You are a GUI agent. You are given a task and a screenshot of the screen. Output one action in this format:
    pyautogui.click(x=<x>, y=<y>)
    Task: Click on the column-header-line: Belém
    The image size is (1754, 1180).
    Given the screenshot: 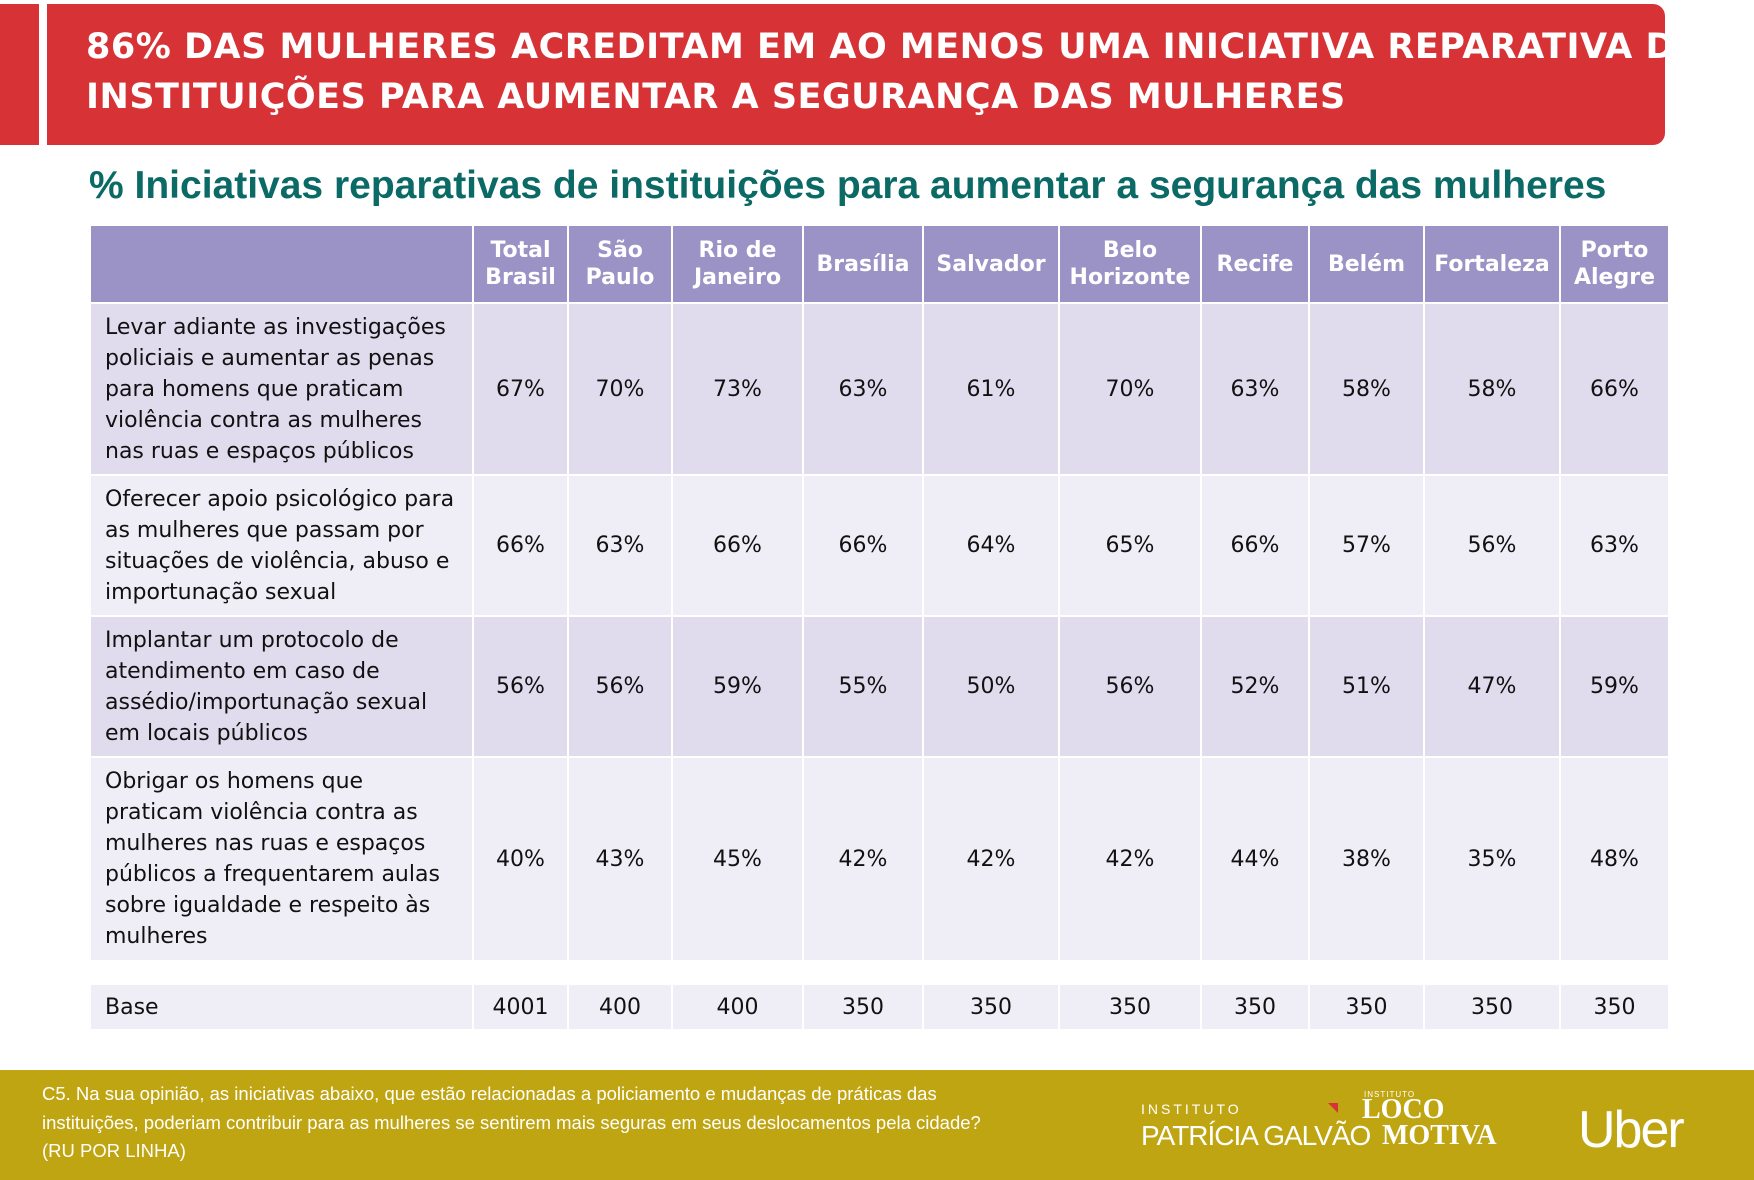 What is the action you would take?
    pyautogui.click(x=1366, y=264)
    